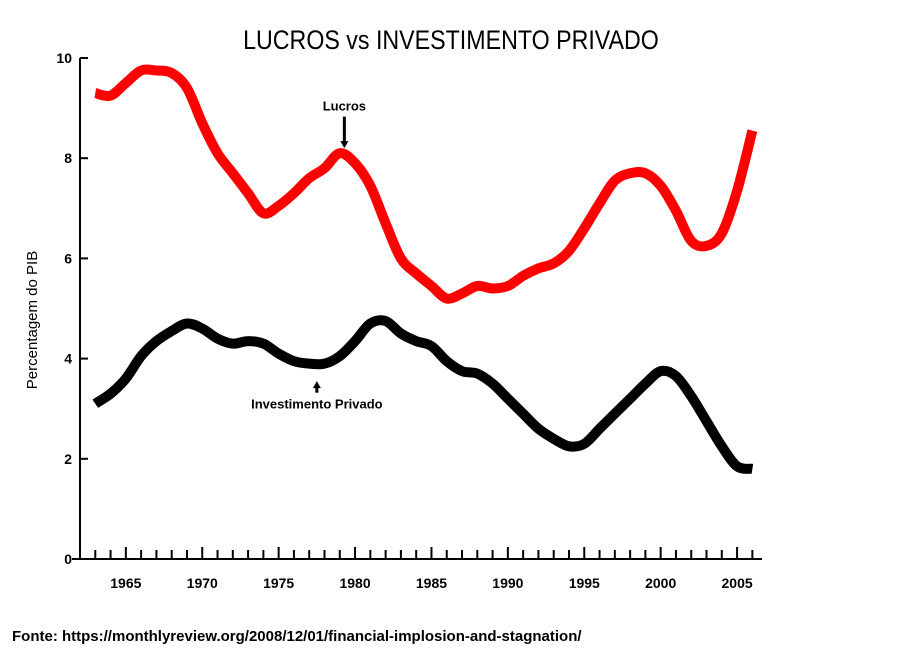  Describe the element at coordinates (507, 583) in the screenshot. I see `x-tick-label: 1990` at that location.